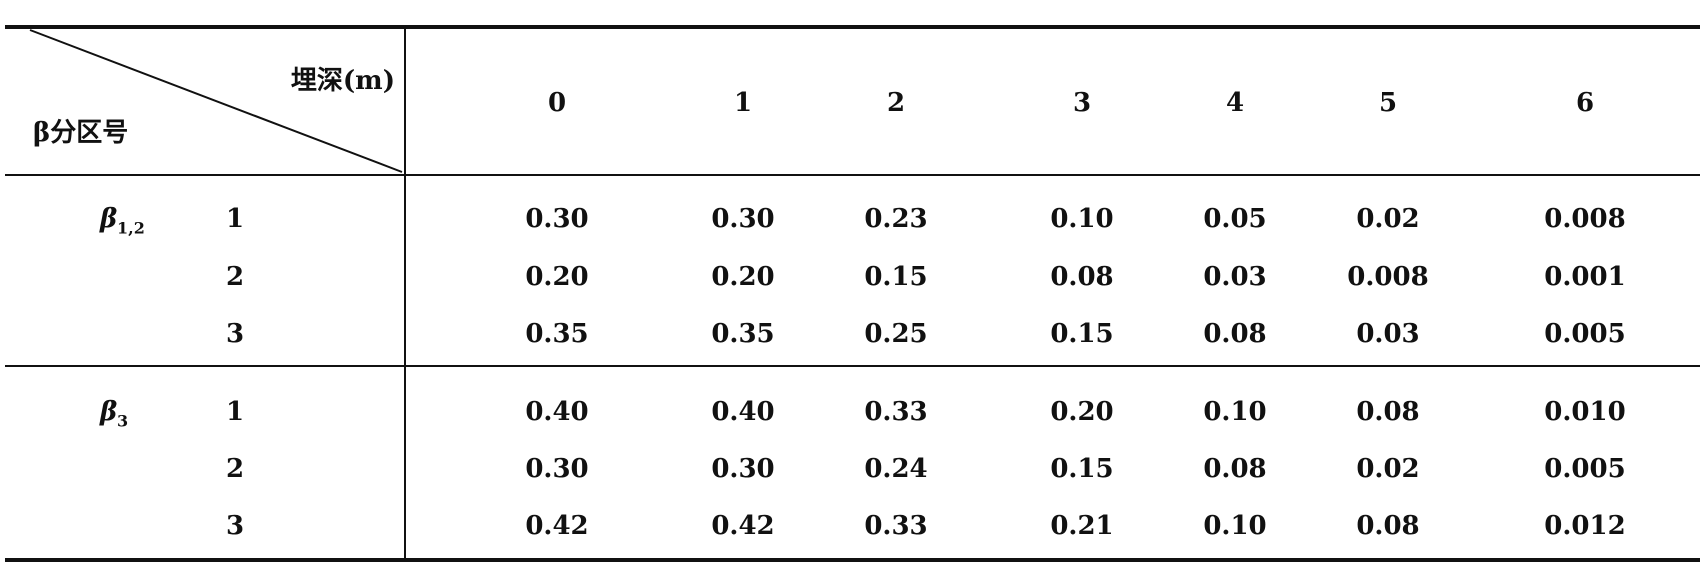 The height and width of the screenshot is (571, 1705). I want to click on column-label: 5, so click(1388, 103).